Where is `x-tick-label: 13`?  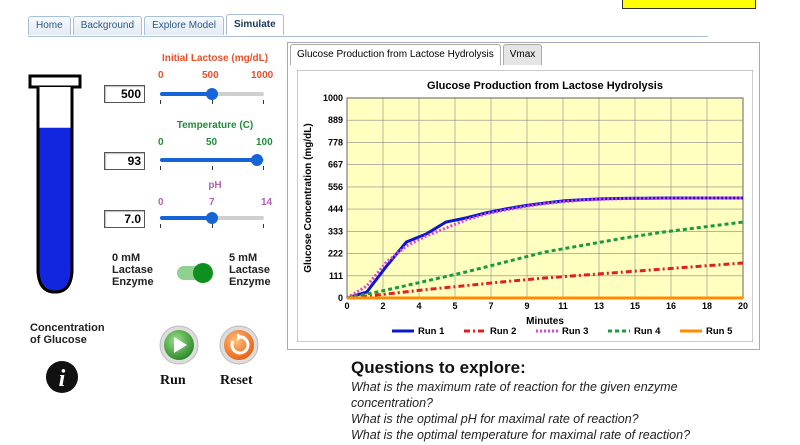 x-tick-label: 13 is located at coordinates (599, 306).